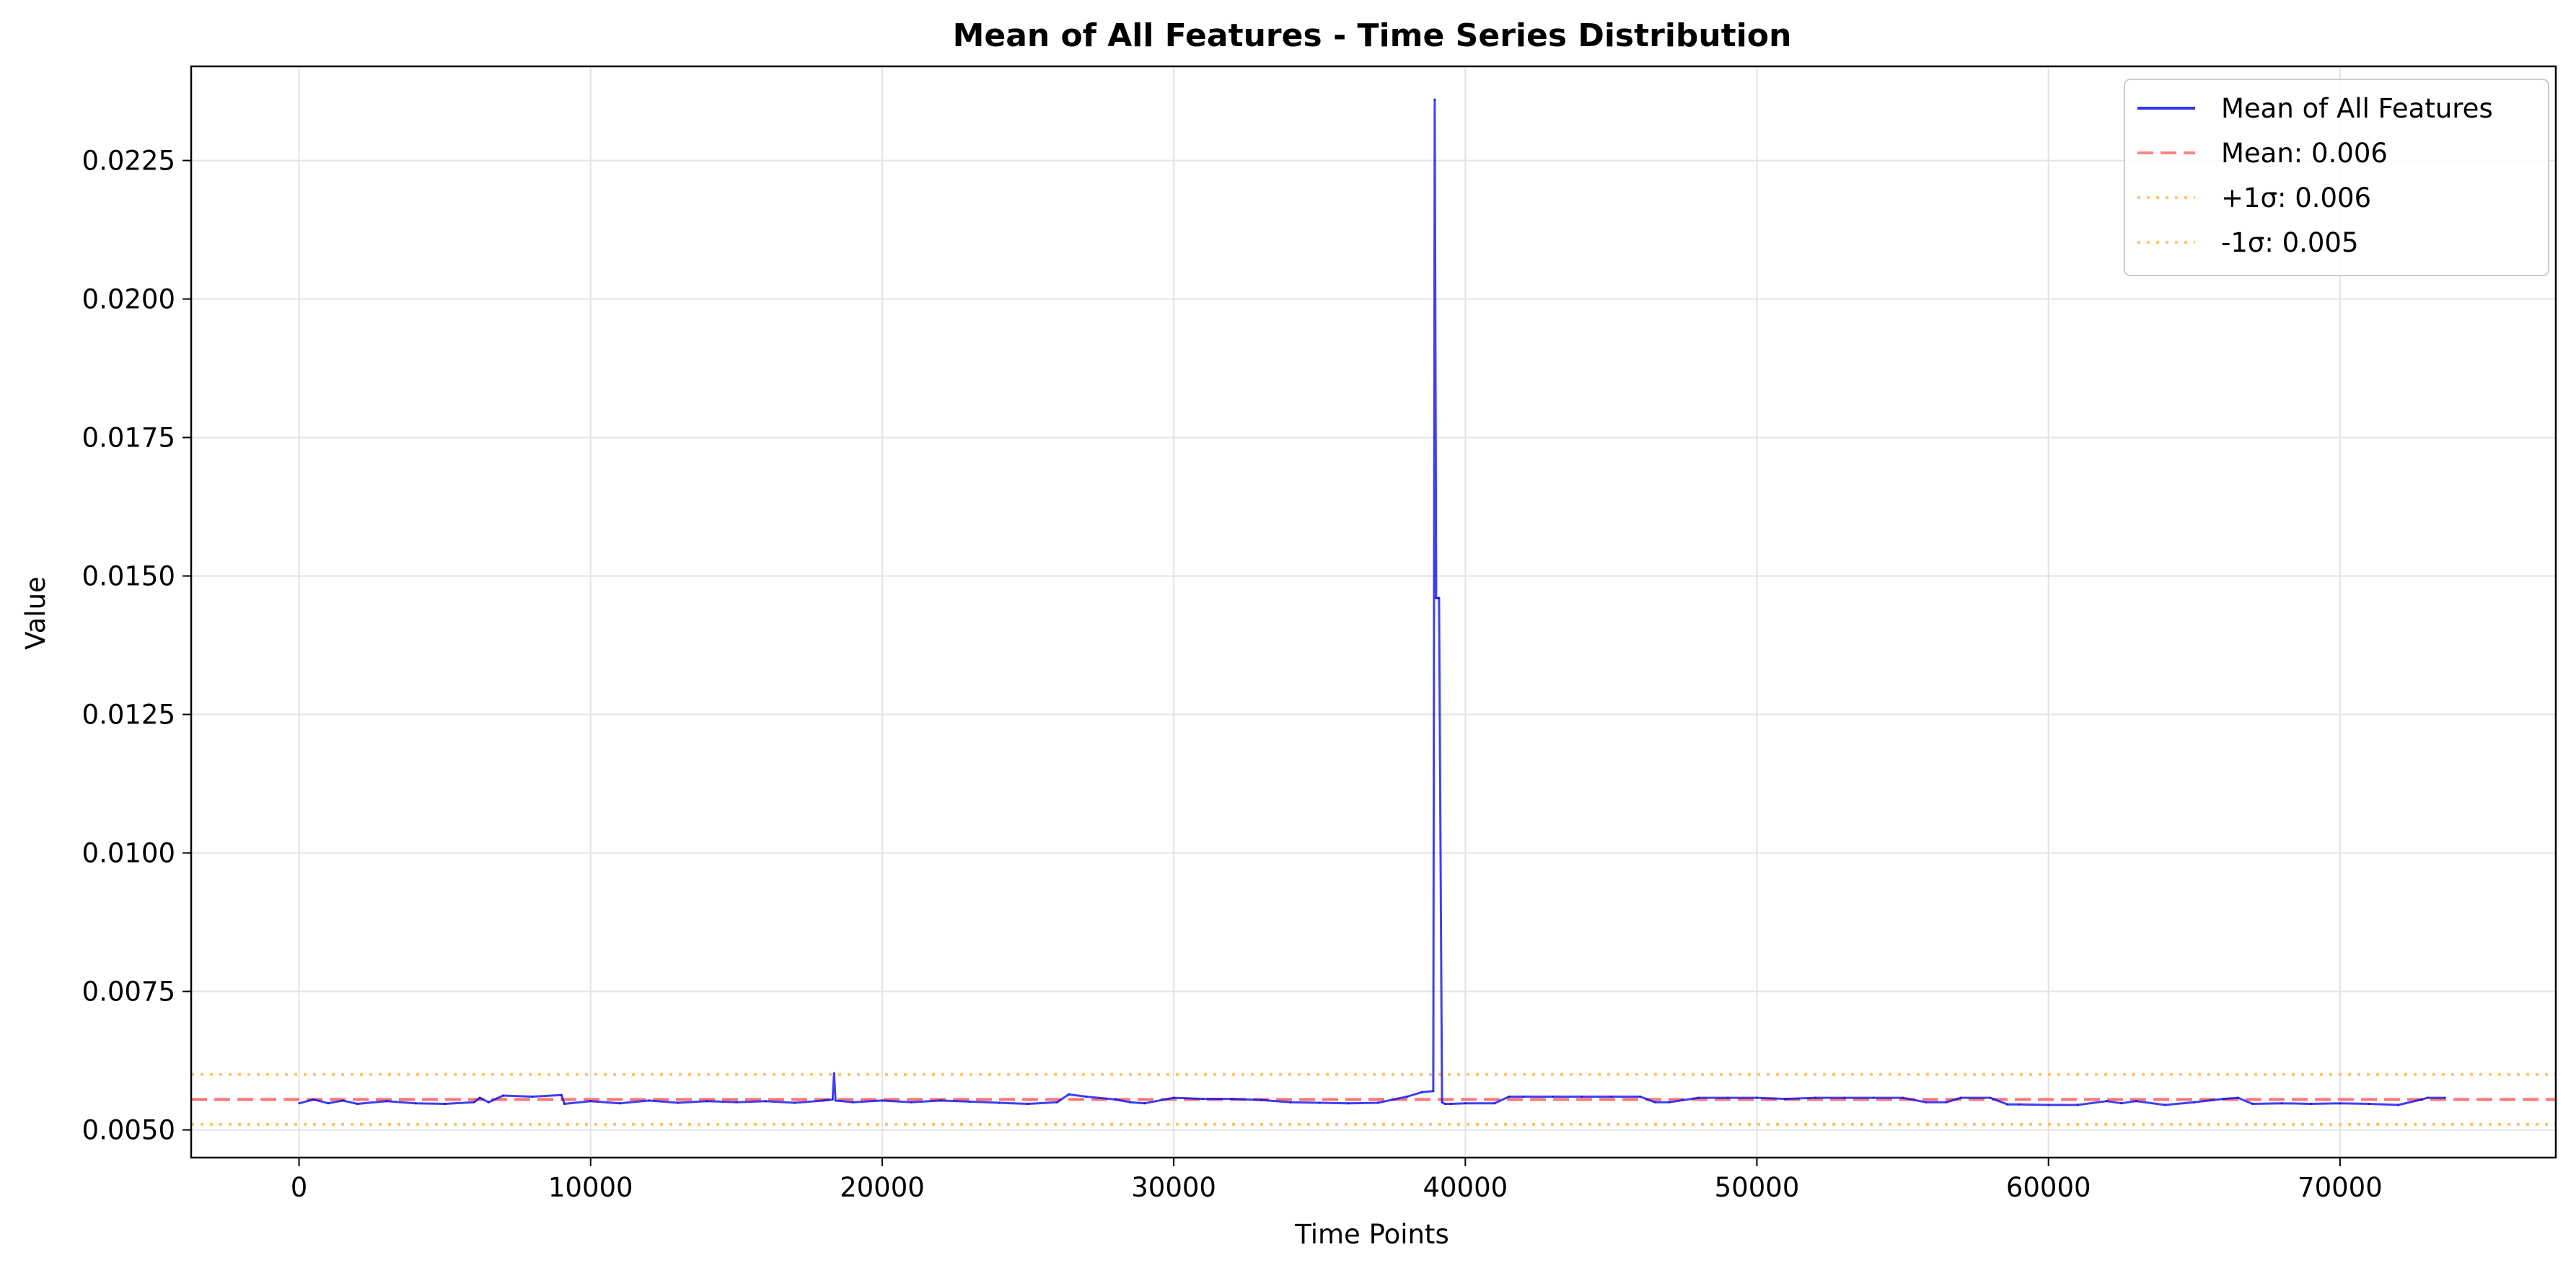 This screenshot has height=1273, width=2576. What do you see at coordinates (2048, 1187) in the screenshot?
I see `x-tick-label: 60000` at bounding box center [2048, 1187].